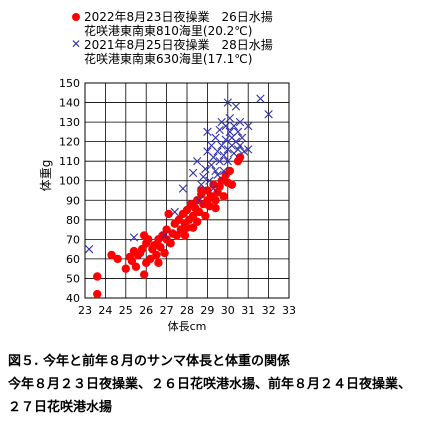 This screenshot has width=428, height=431. What do you see at coordinates (73, 298) in the screenshot?
I see `y-tick-label: 40` at bounding box center [73, 298].